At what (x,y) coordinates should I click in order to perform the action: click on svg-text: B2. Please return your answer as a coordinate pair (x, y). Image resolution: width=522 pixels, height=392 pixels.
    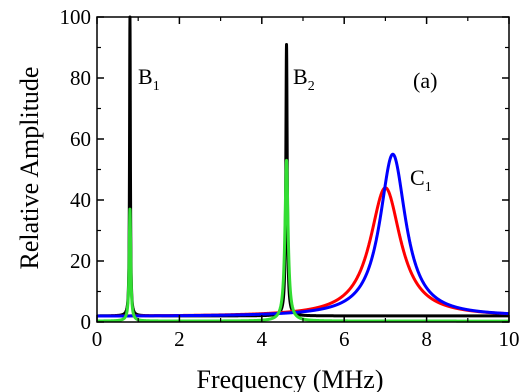
    Looking at the image, I should click on (304, 79).